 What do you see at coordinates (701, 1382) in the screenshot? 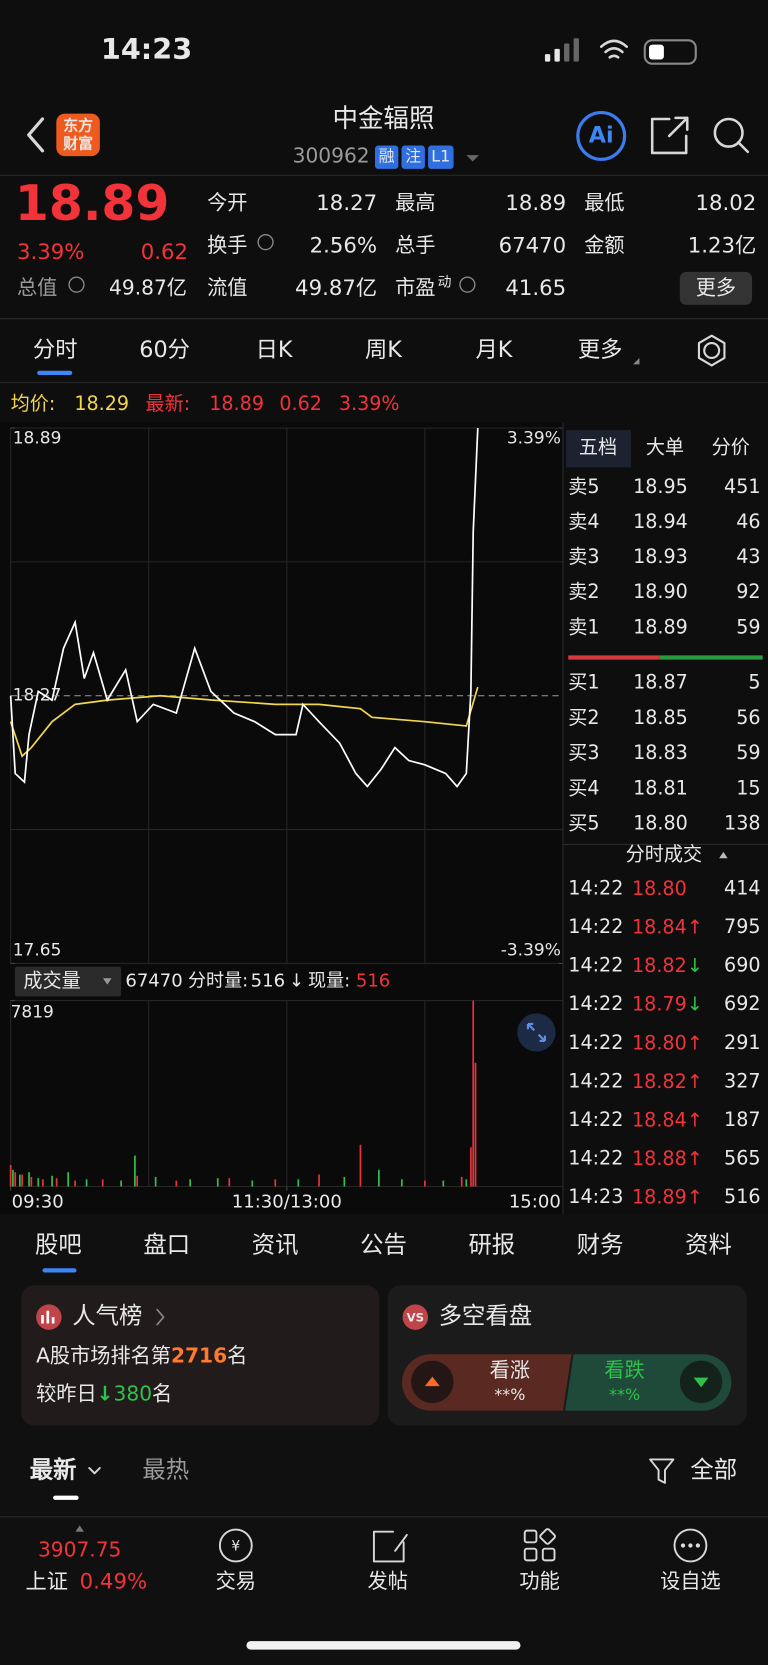
I see `bear-arrow` at bounding box center [701, 1382].